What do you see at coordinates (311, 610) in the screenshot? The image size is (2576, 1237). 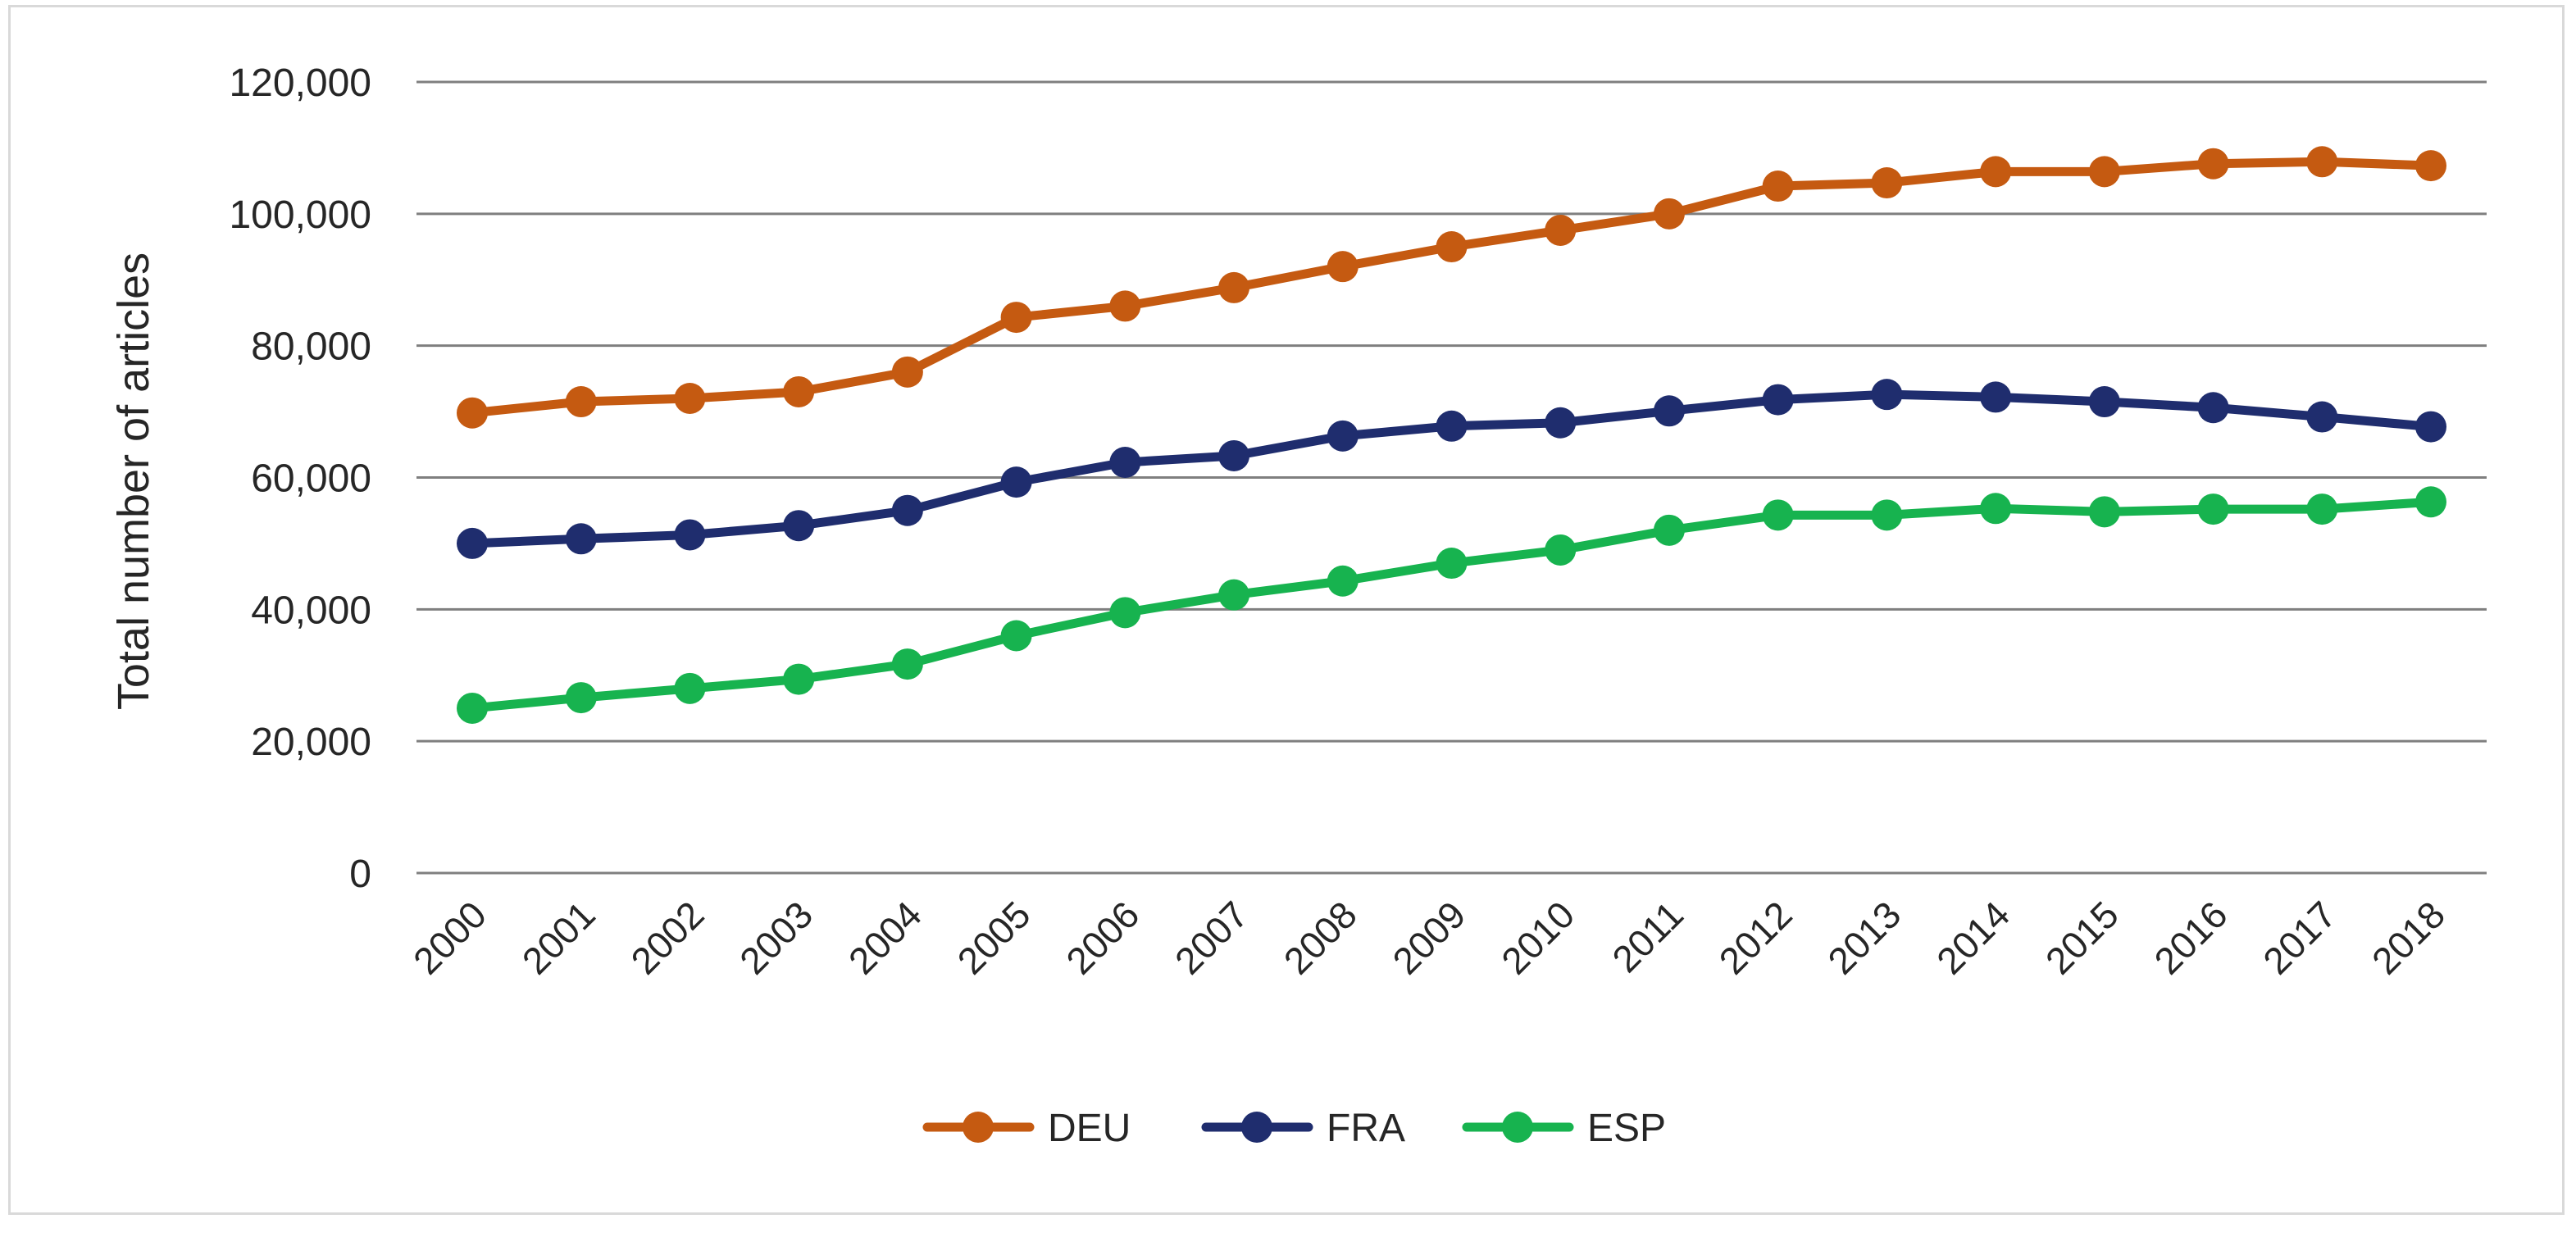 I see `y-tick-label: 40,000` at bounding box center [311, 610].